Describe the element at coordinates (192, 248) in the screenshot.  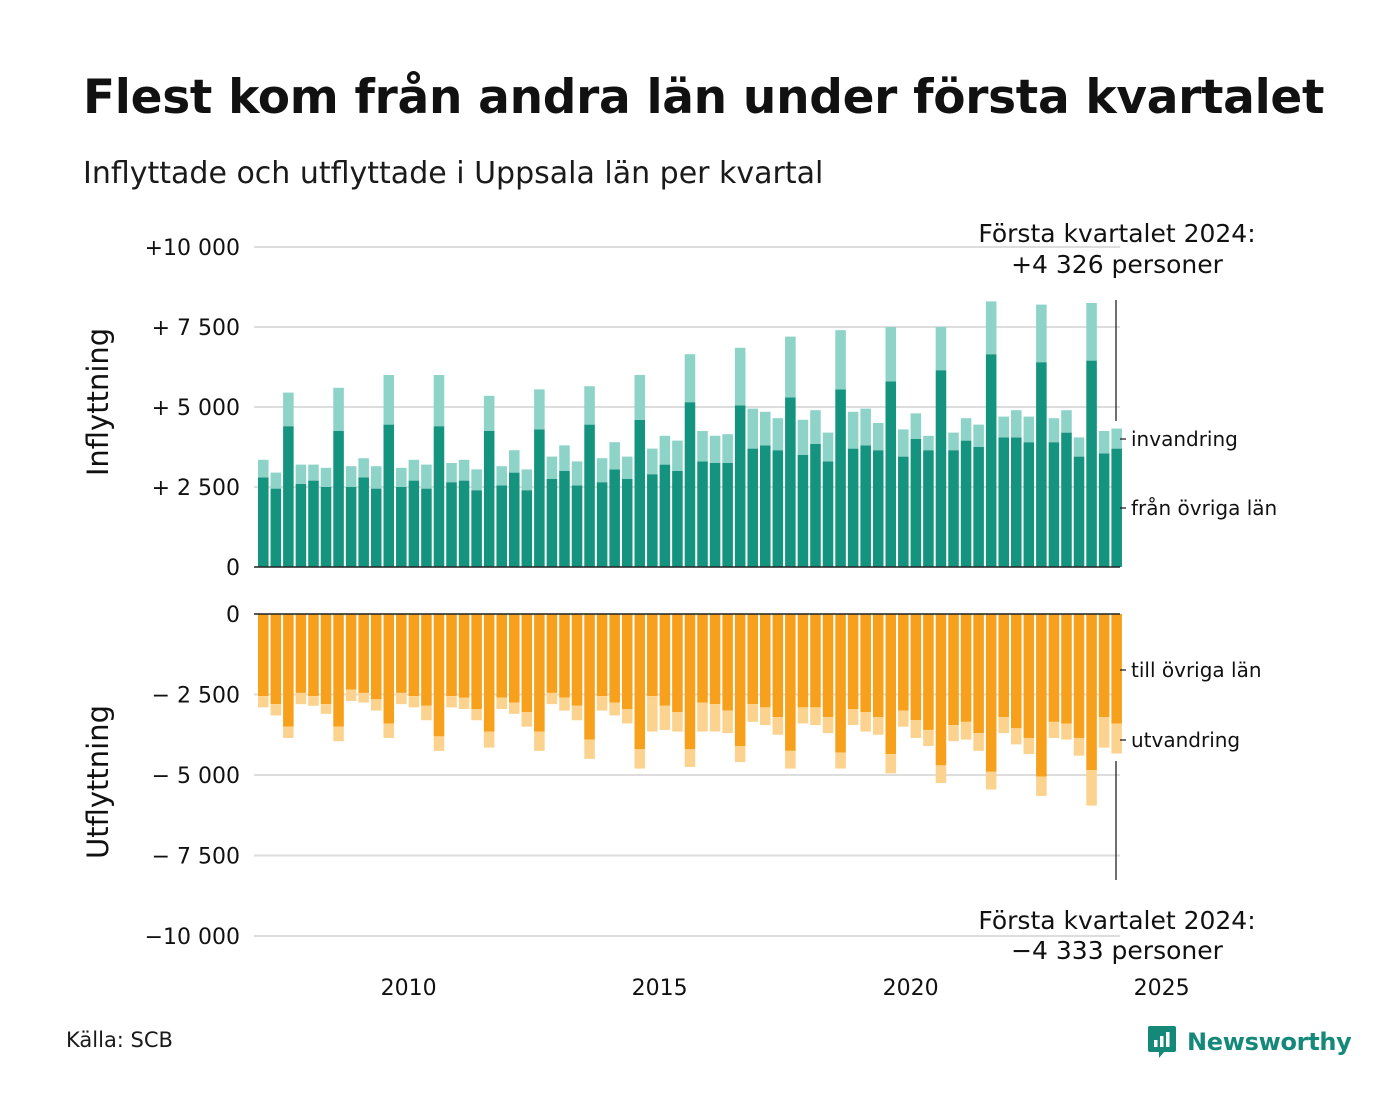
I see `y-tick-label-top: +10 000` at that location.